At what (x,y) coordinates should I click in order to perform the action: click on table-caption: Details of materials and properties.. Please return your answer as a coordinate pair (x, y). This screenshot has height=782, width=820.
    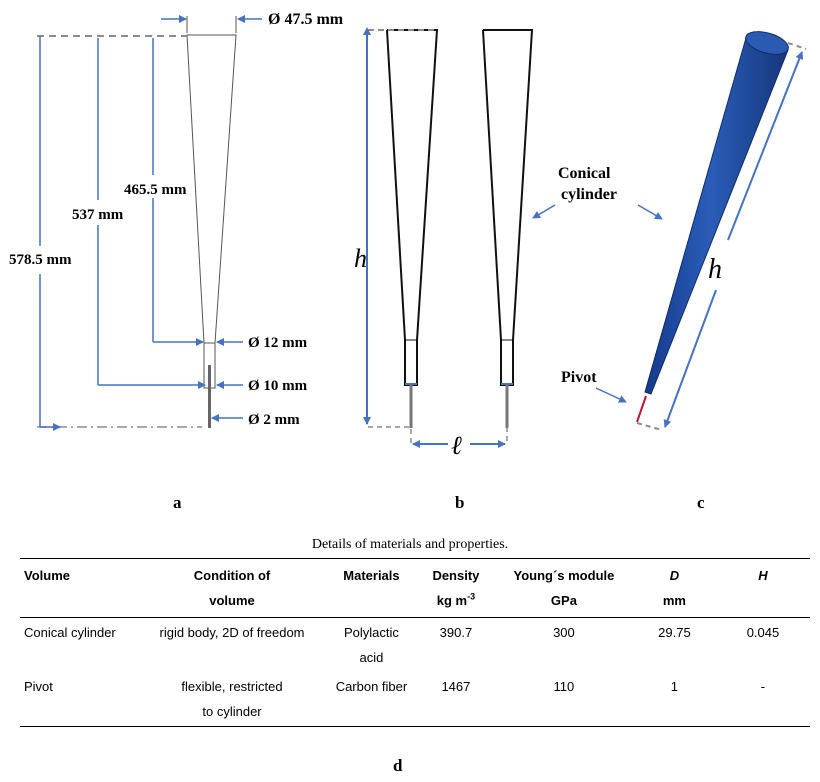
    Looking at the image, I should click on (410, 544).